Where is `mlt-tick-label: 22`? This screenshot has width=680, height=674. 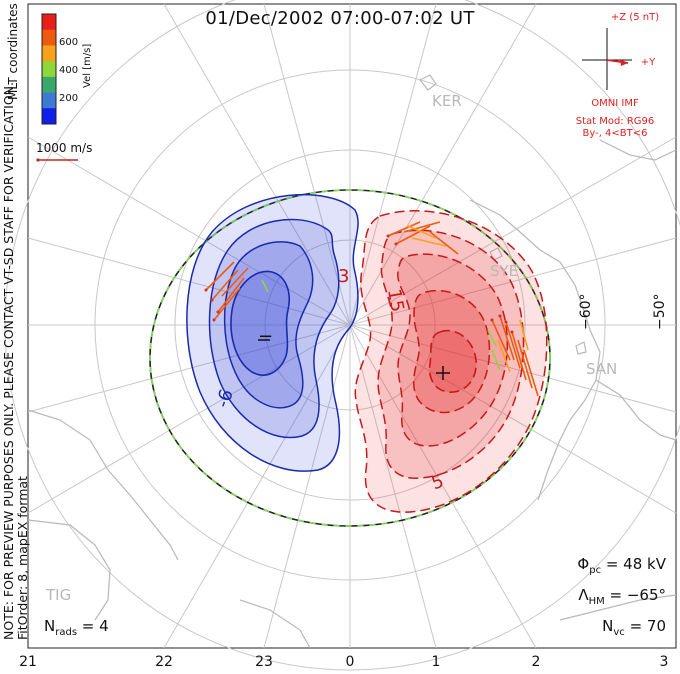
mlt-tick-label: 22 is located at coordinates (164, 662).